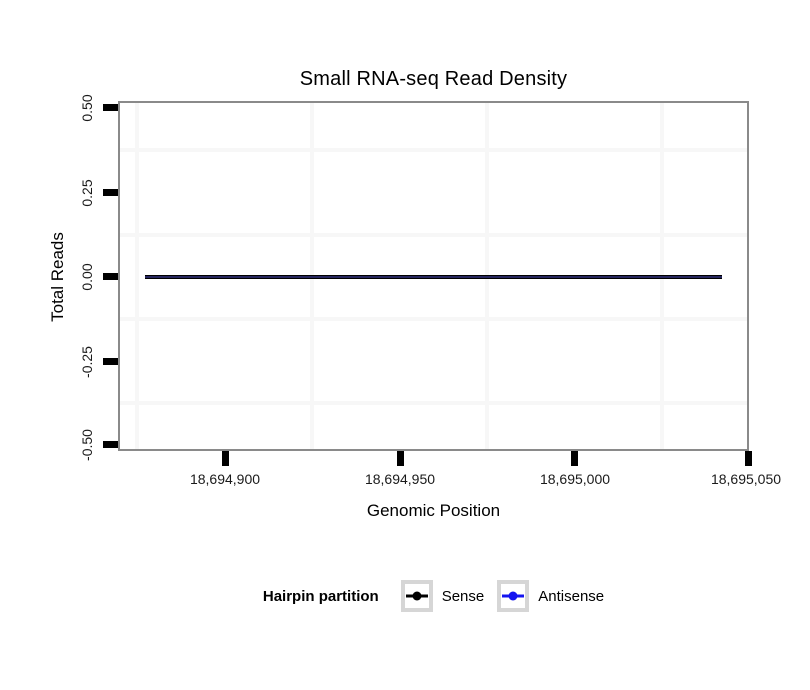  I want to click on sense-point-icon, so click(417, 596).